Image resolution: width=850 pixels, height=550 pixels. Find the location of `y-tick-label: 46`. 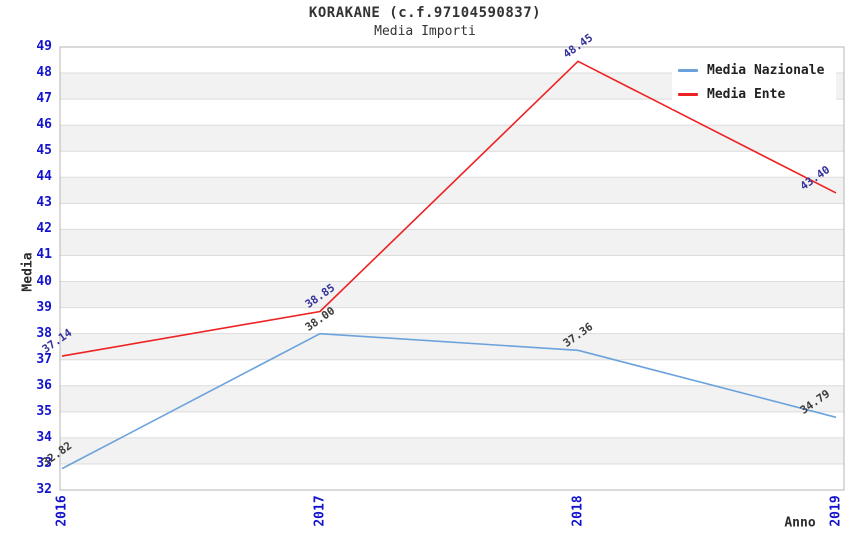

y-tick-label: 46 is located at coordinates (44, 125).